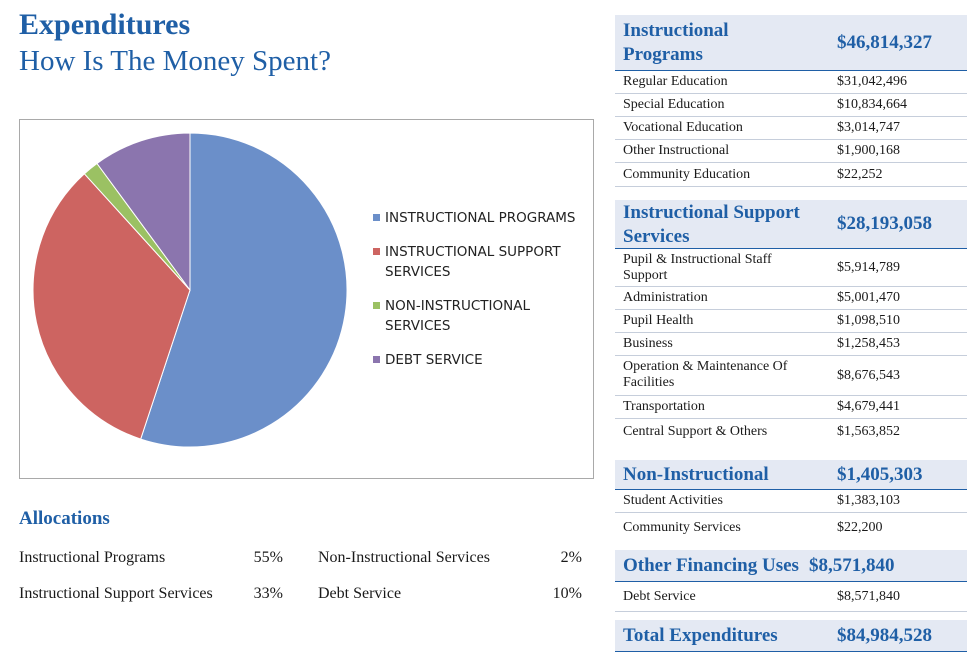 The image size is (971, 657). What do you see at coordinates (360, 593) in the screenshot?
I see `allocation-label-debt-service: Debt Service` at bounding box center [360, 593].